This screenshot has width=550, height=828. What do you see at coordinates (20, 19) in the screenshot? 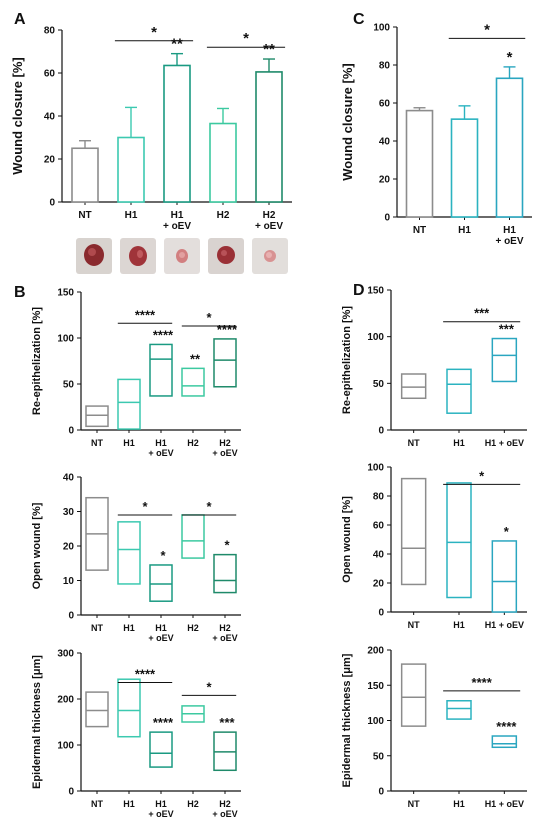
I see `panel-label: A` at bounding box center [20, 19].